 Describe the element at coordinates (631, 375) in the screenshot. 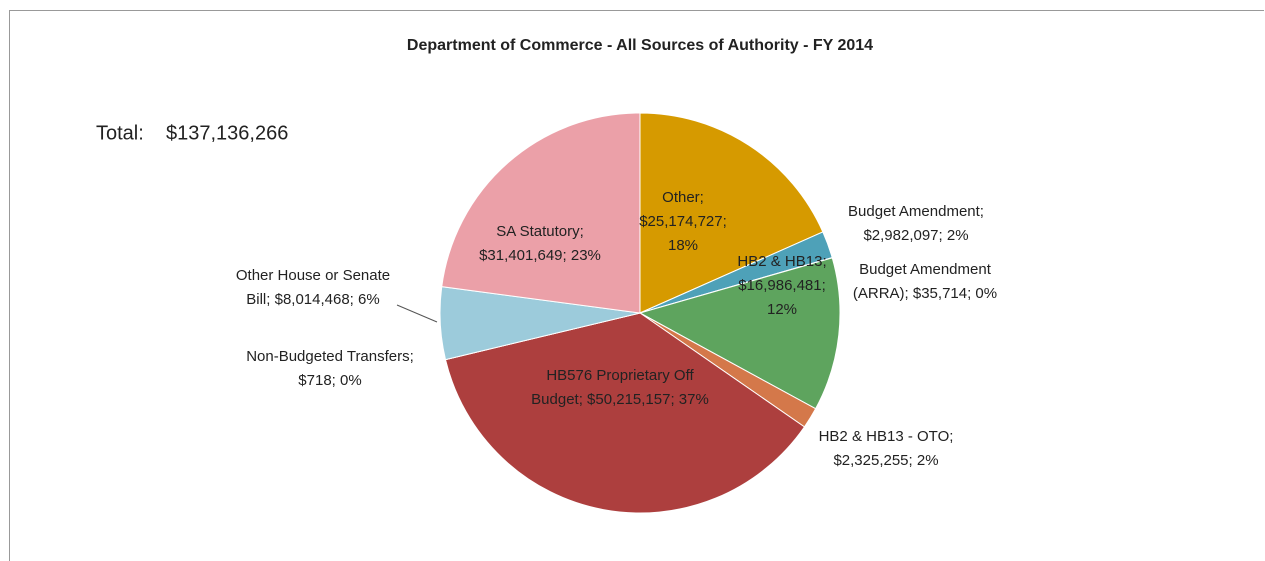

I see `label-part: Proprietary` at that location.